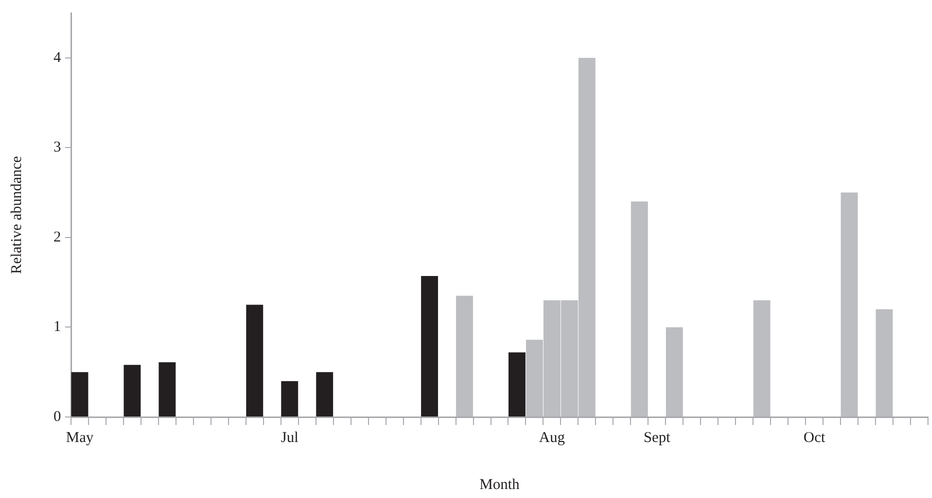 Image resolution: width=932 pixels, height=498 pixels. I want to click on x-tick-label: Aug, so click(552, 438).